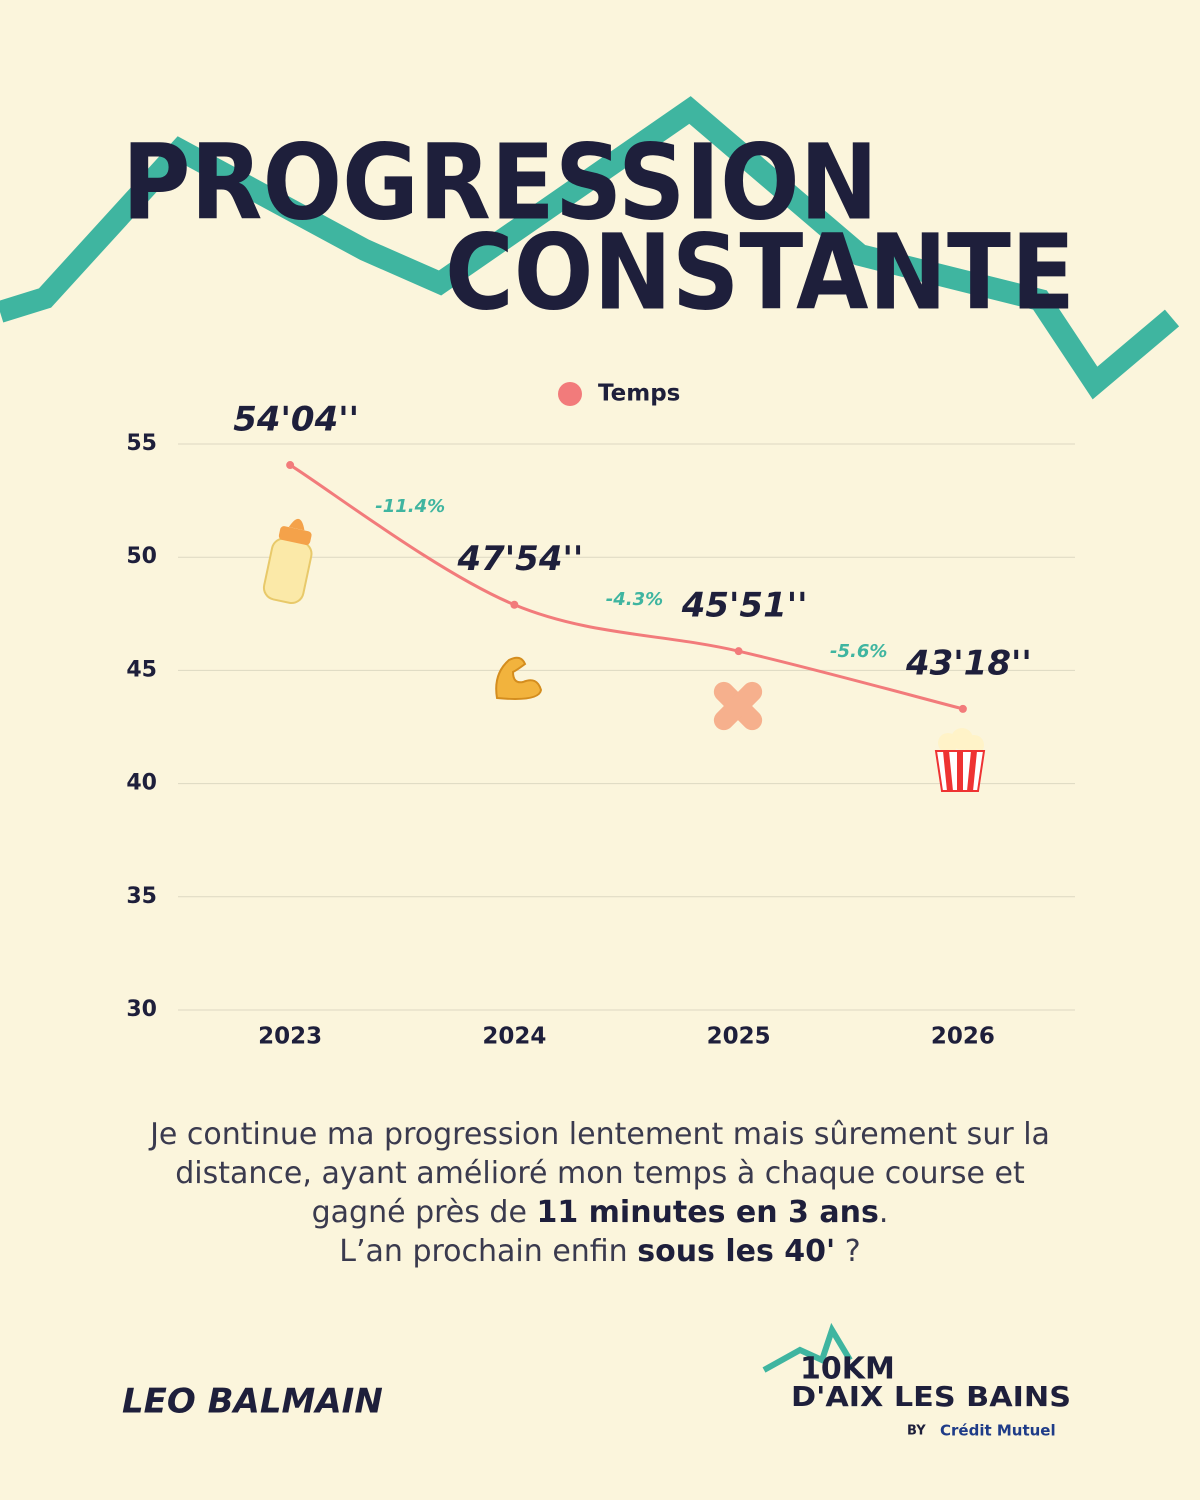 Image resolution: width=1200 pixels, height=1500 pixels. I want to click on x-tick-label: 2023, so click(290, 1037).